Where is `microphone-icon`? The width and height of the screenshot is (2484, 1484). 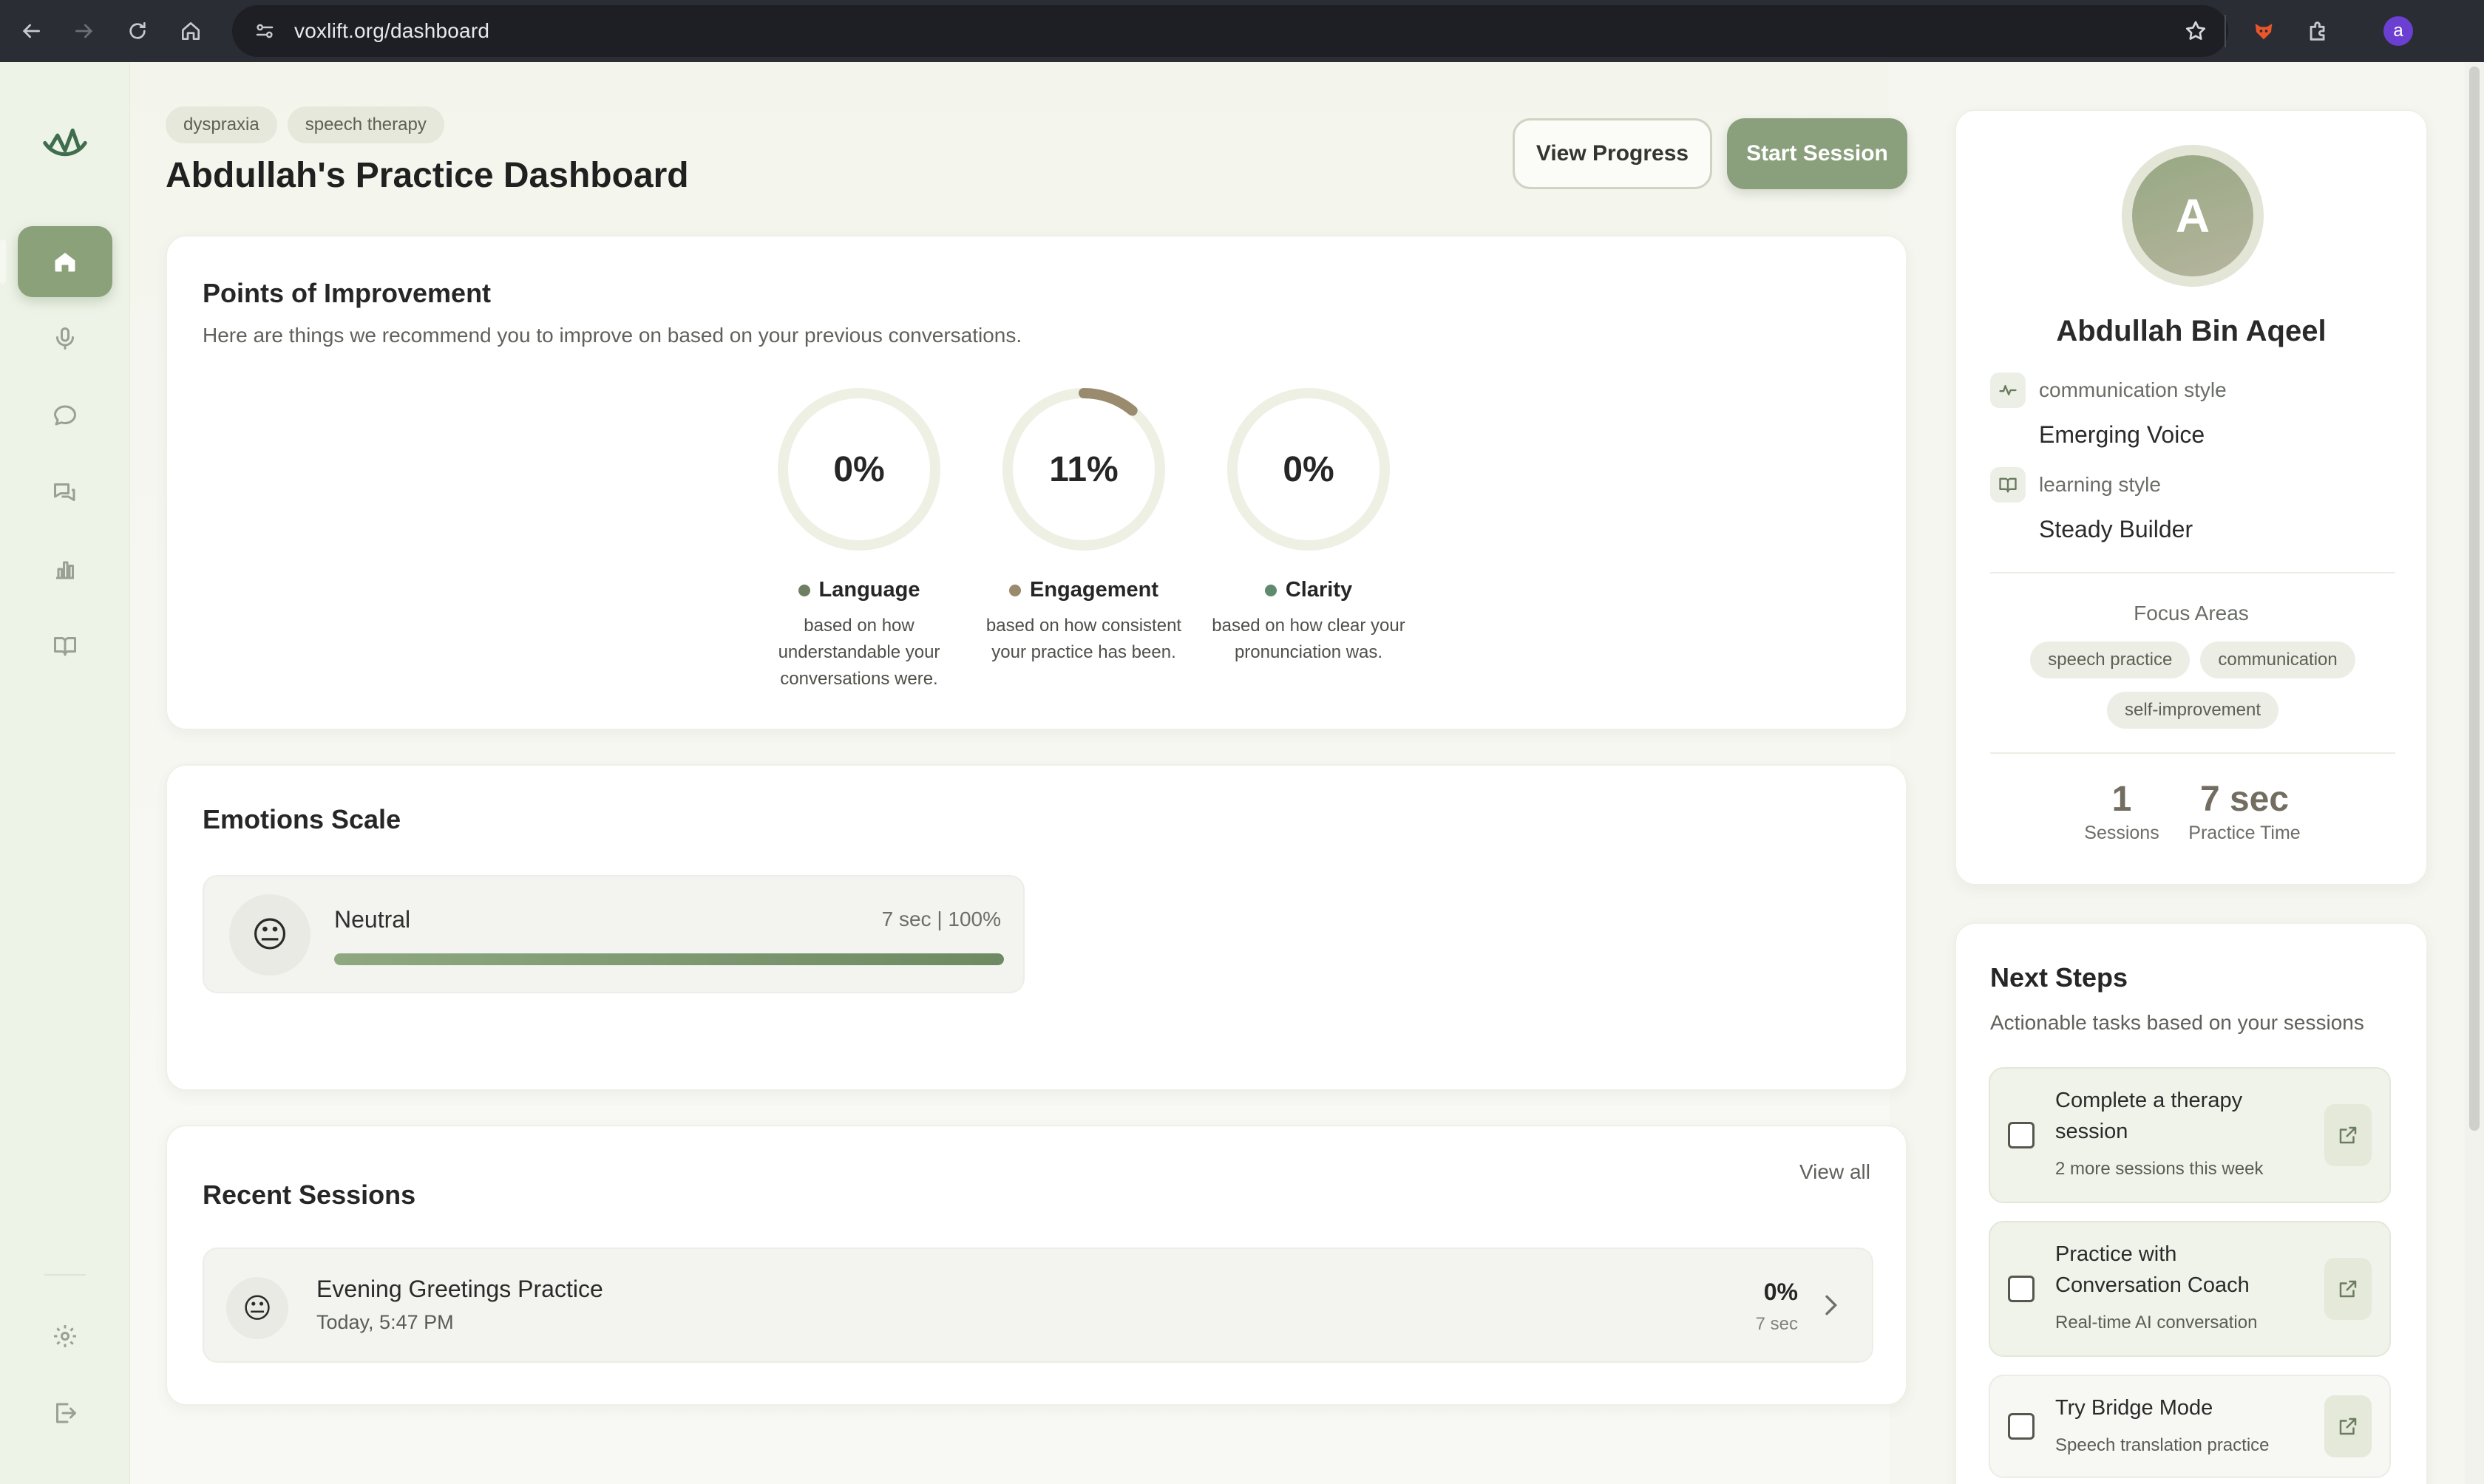 microphone-icon is located at coordinates (65, 338).